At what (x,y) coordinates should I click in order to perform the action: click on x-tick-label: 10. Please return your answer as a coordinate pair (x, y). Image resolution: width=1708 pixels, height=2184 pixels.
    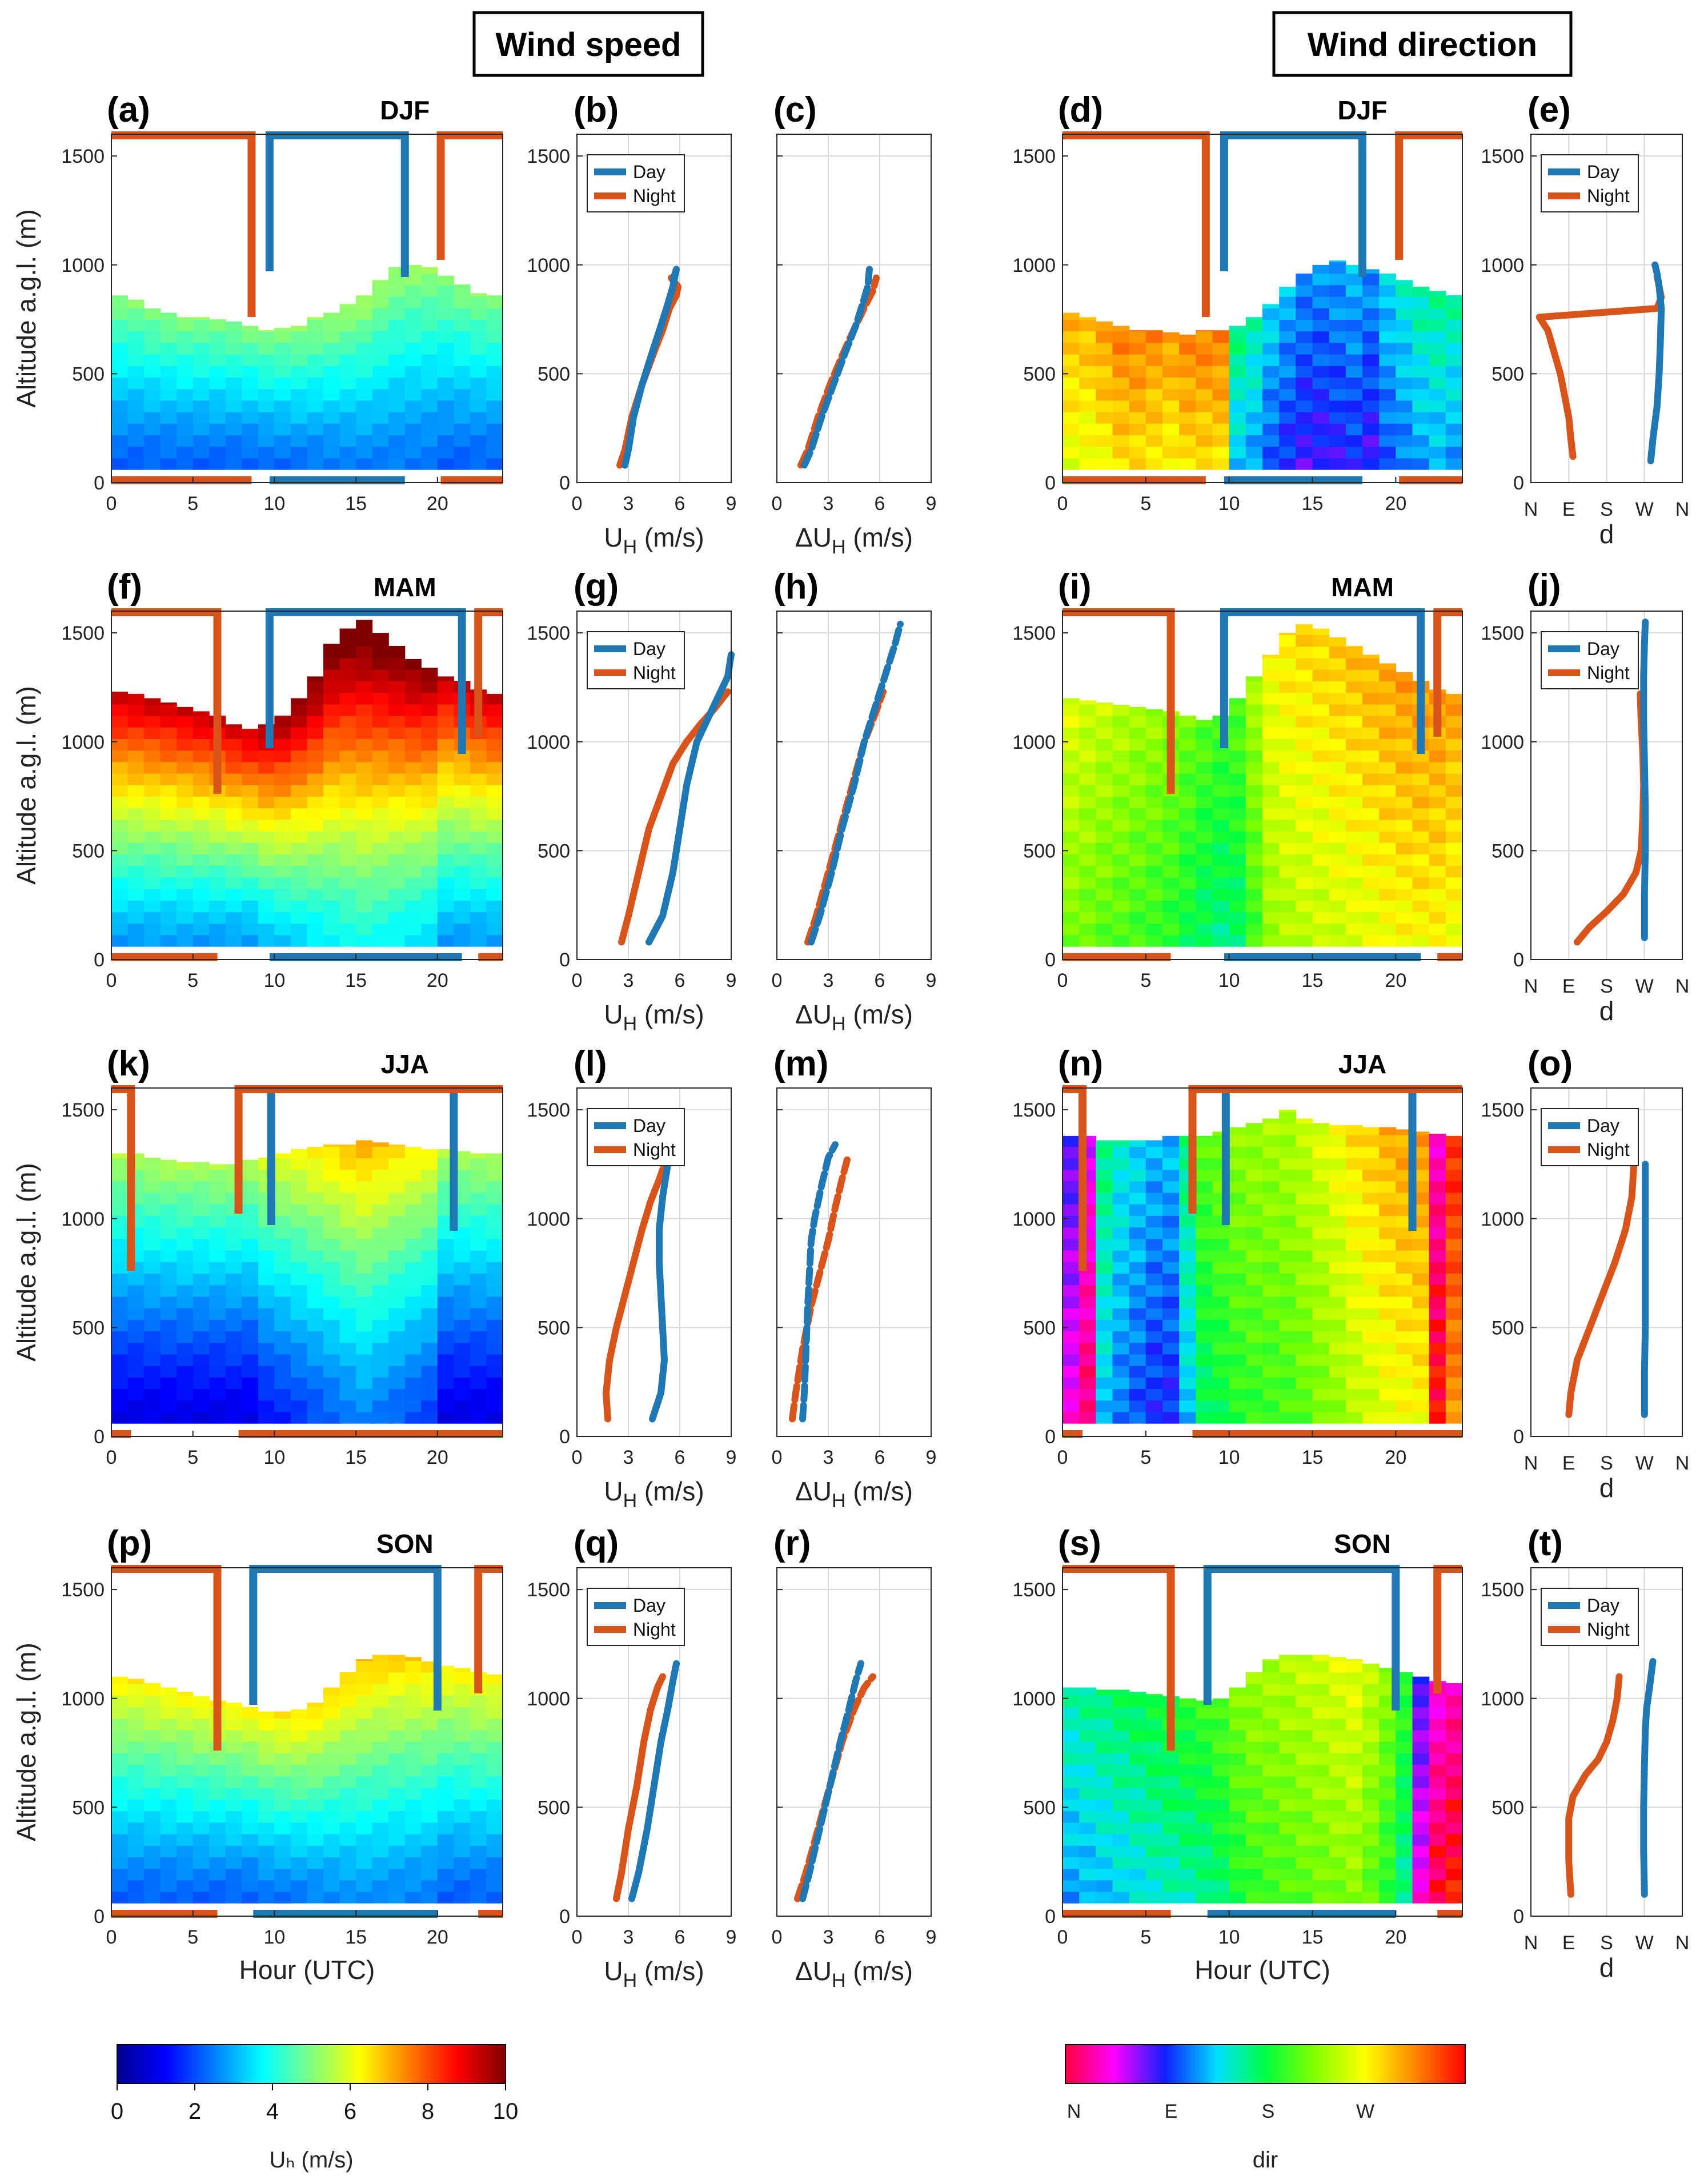
    Looking at the image, I should click on (1229, 504).